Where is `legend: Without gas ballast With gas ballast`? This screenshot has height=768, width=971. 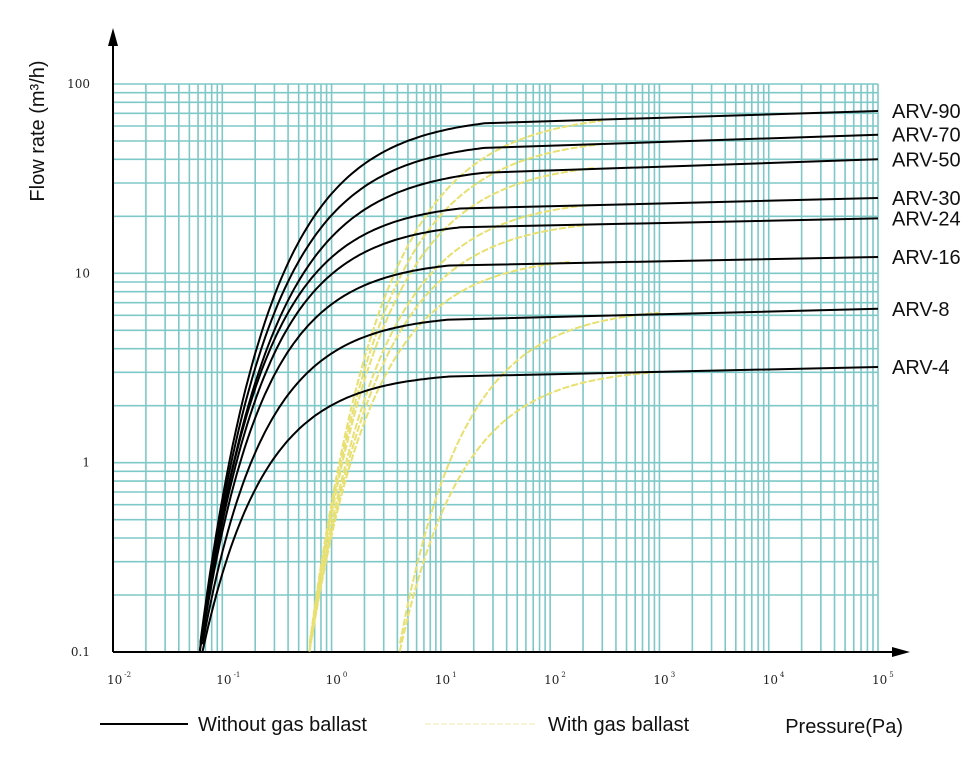
legend: Without gas ballast With gas ballast is located at coordinates (395, 725).